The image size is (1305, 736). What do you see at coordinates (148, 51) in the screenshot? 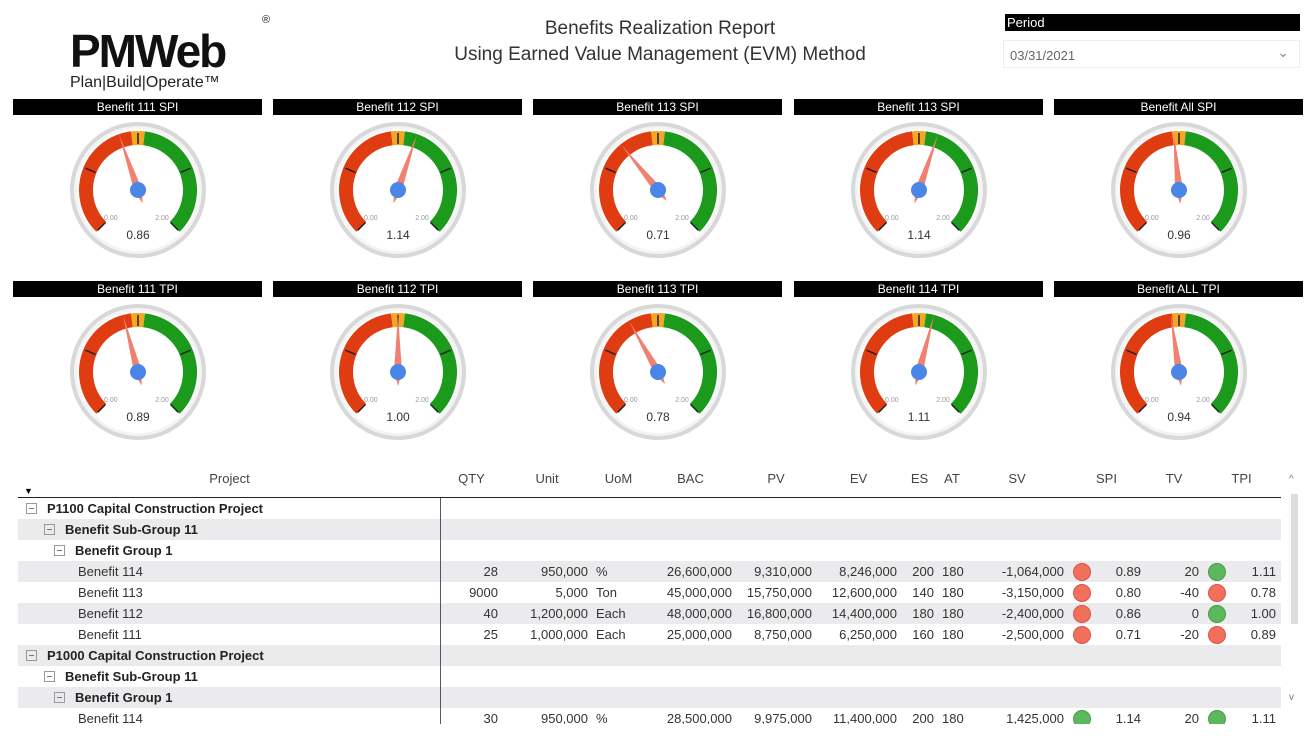
I see `logo-text: PMWeb` at bounding box center [148, 51].